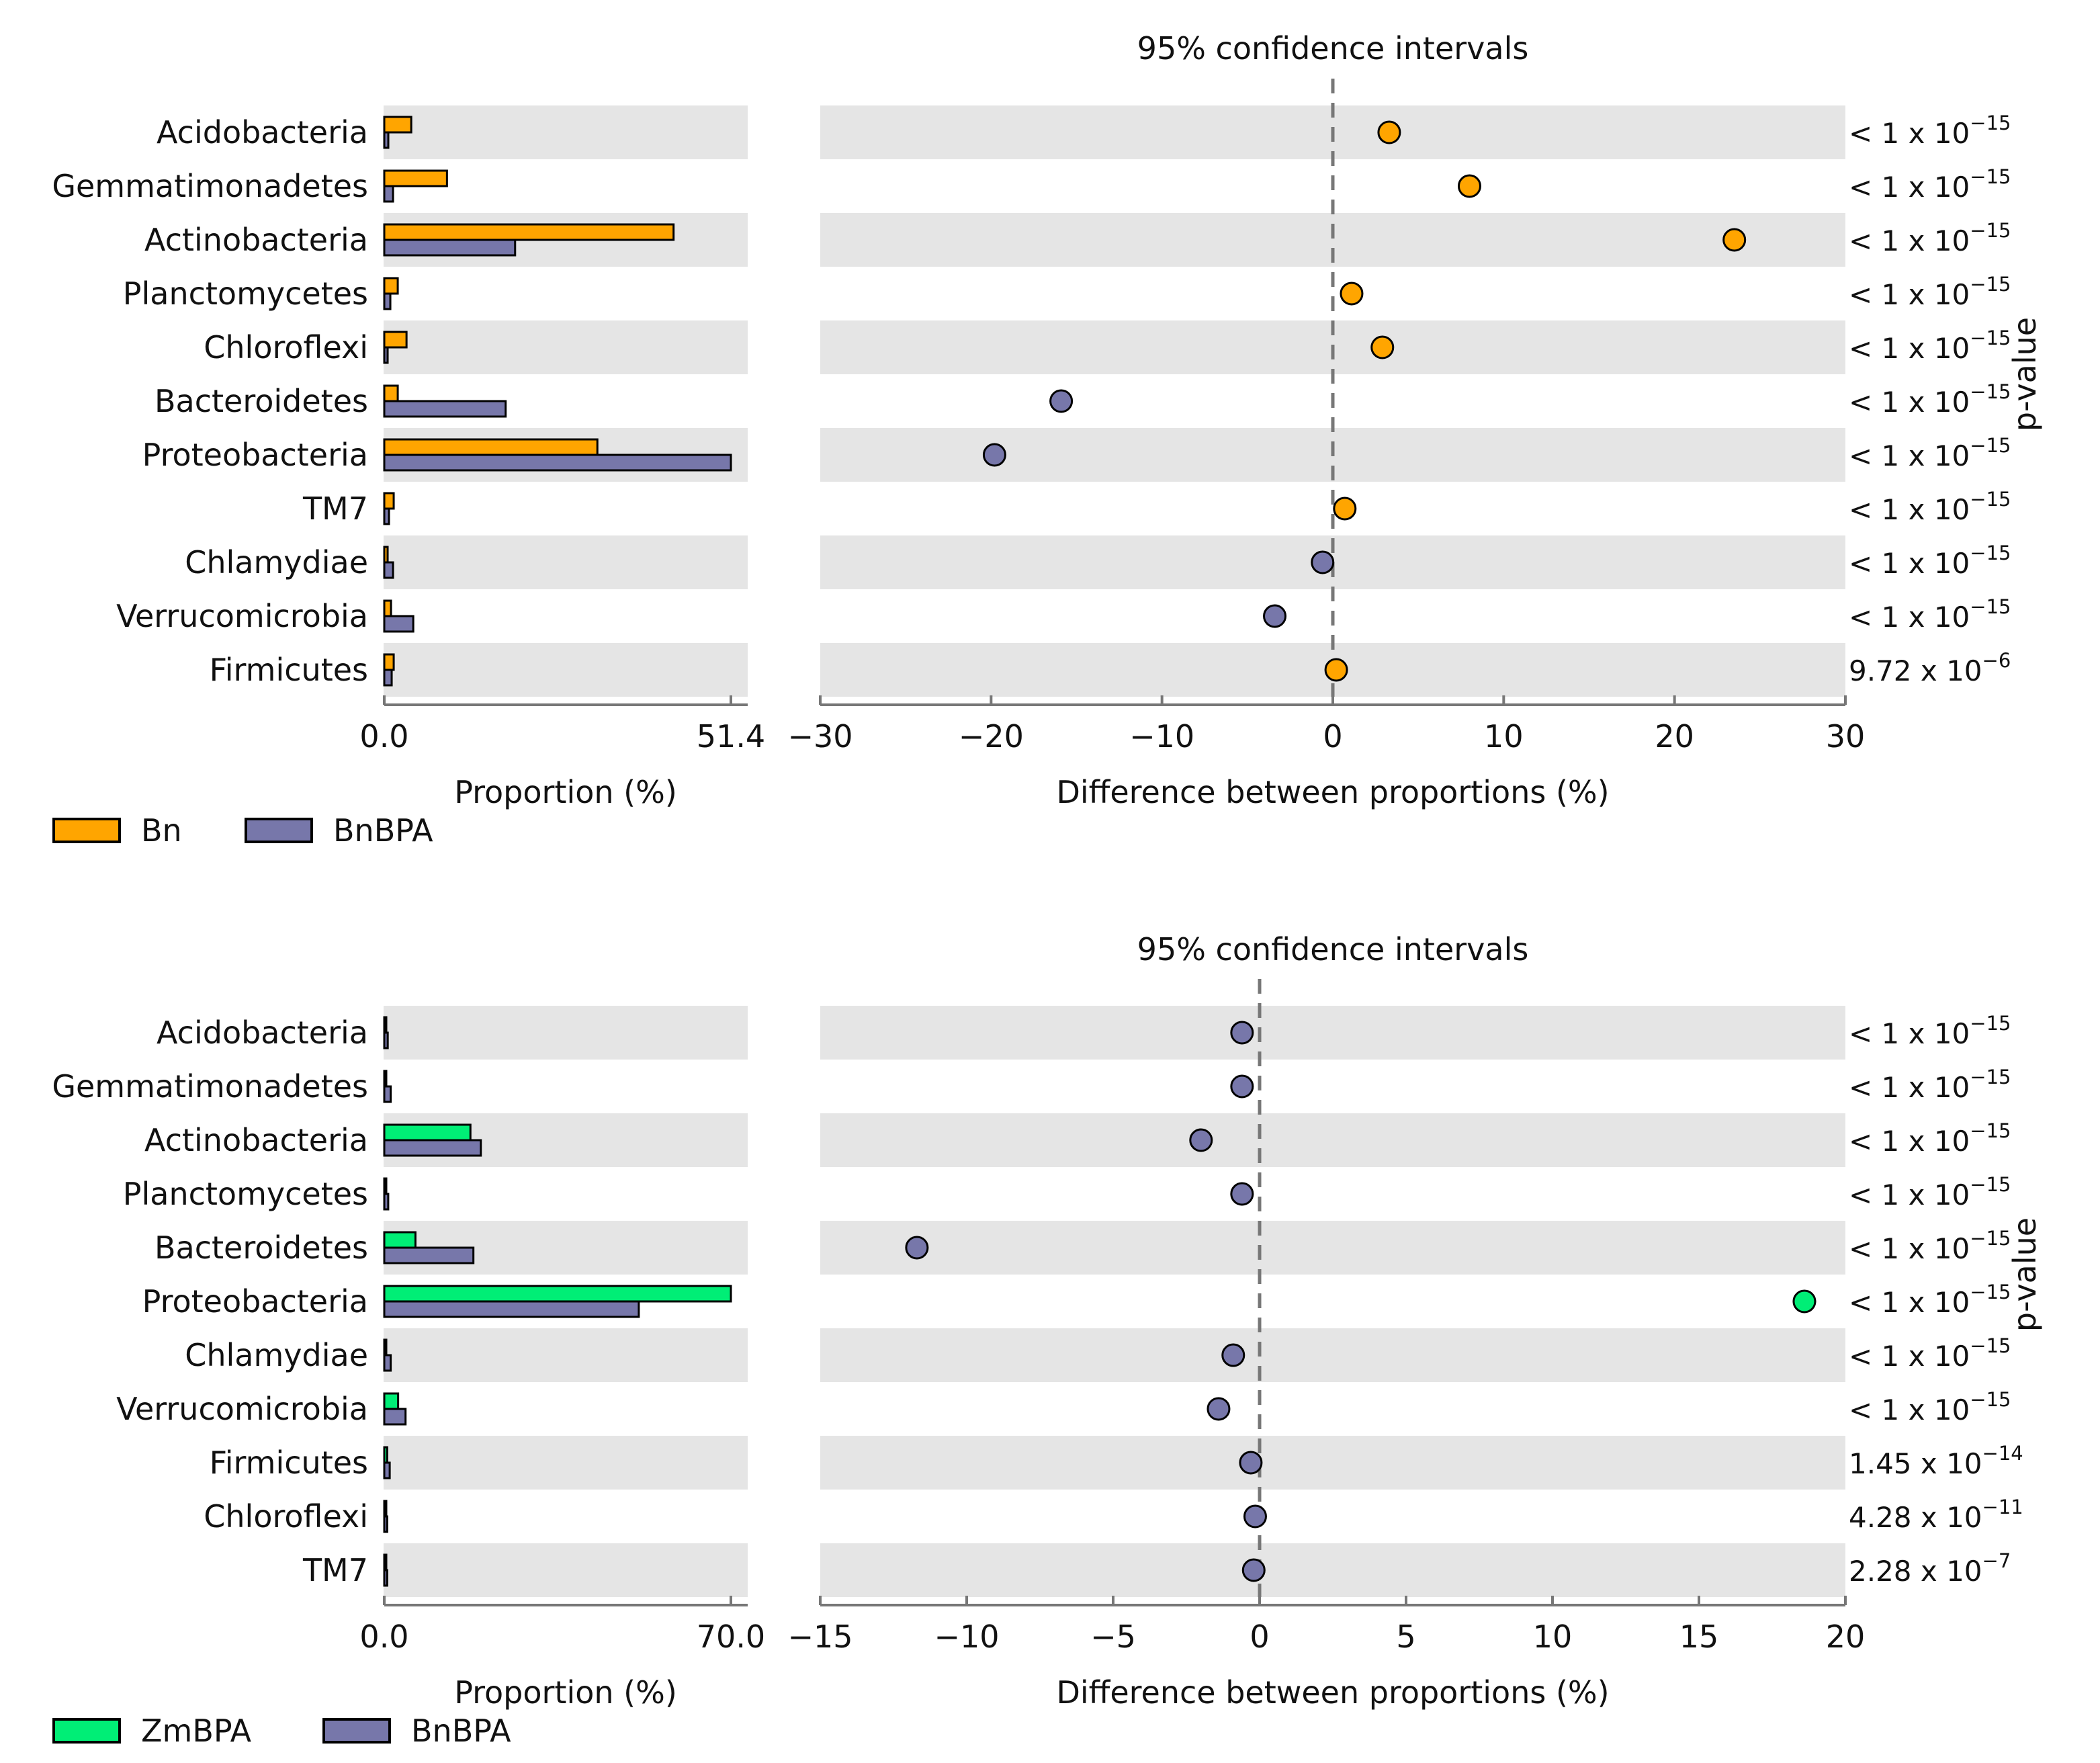  I want to click on difference-tick-label: 30, so click(1846, 736).